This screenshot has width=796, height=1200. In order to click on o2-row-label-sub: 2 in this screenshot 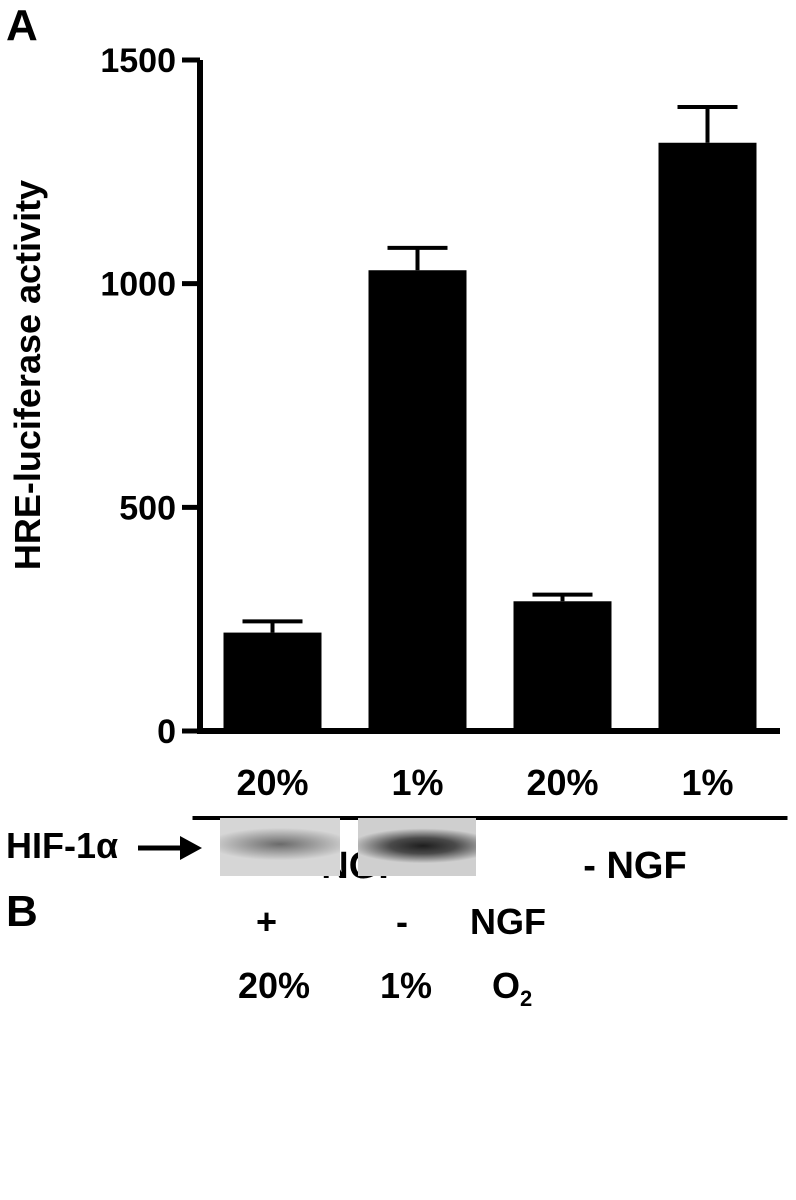, I will do `click(526, 999)`.